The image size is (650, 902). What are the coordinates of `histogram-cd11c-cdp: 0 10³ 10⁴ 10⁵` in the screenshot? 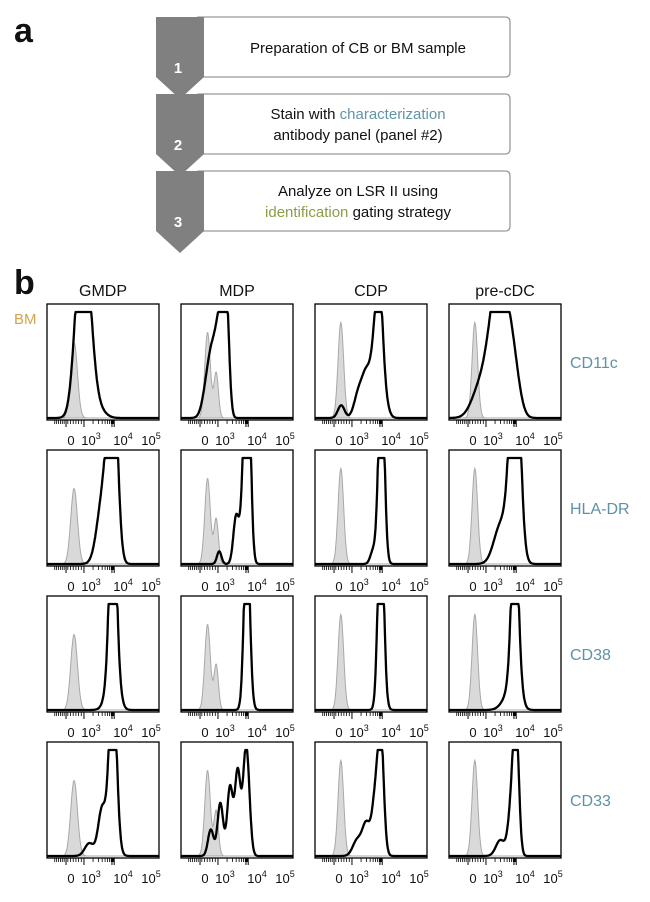 It's located at (371, 375).